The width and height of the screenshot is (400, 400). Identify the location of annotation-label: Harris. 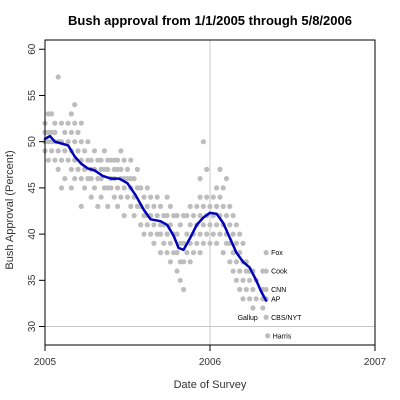
(282, 336).